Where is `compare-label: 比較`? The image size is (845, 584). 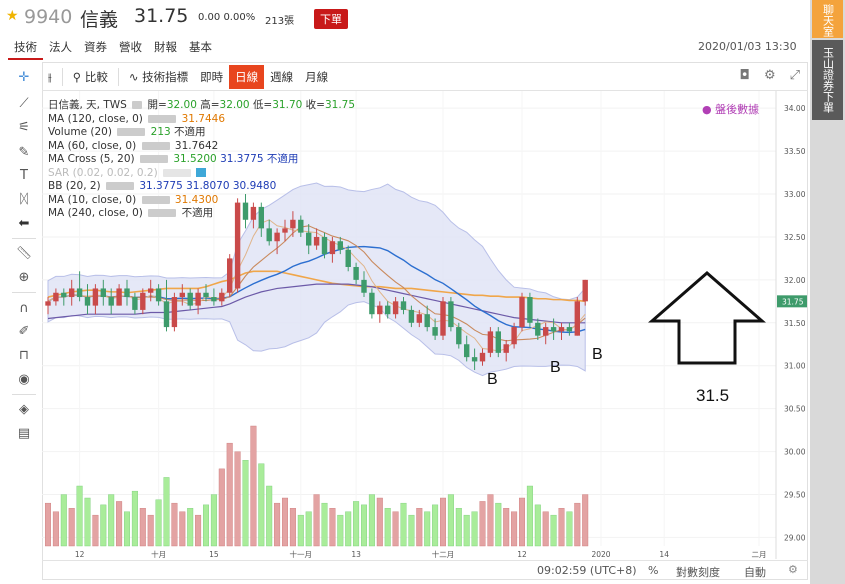
compare-label: 比較 is located at coordinates (96, 76).